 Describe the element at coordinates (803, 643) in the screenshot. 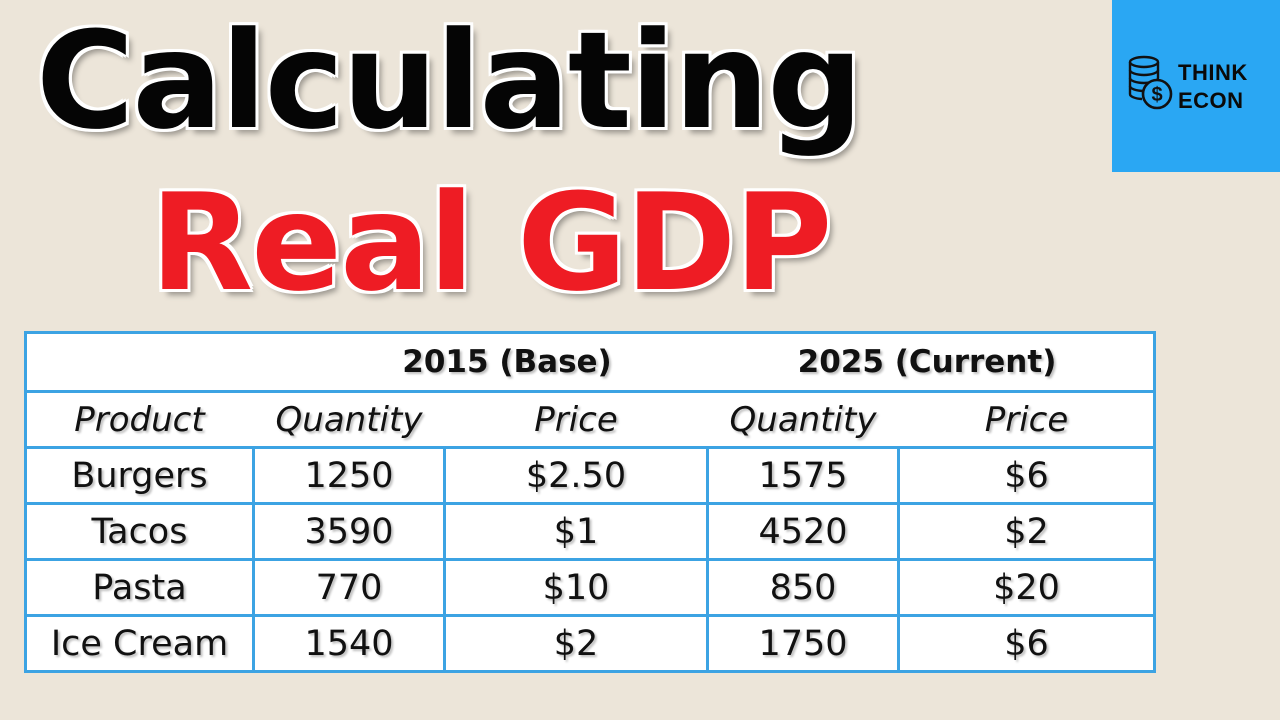

I see `cell-quantity-2025: 1750` at that location.